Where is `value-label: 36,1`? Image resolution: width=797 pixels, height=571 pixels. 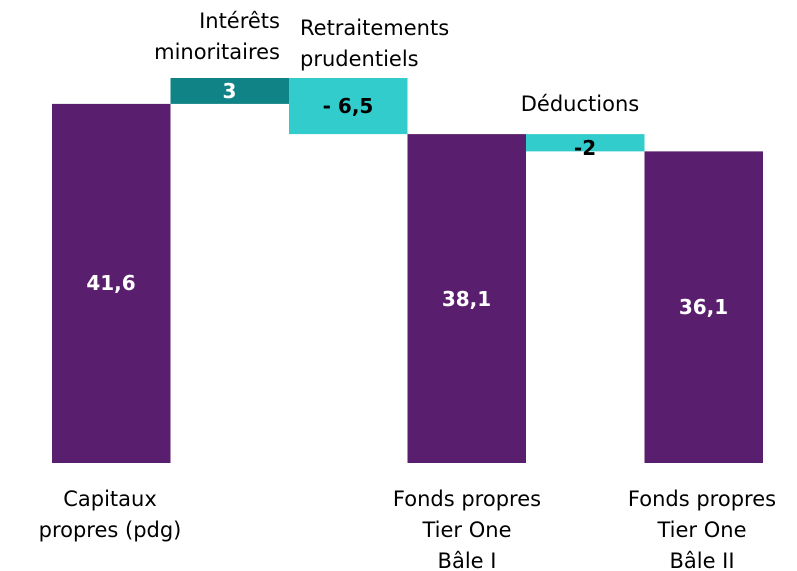
value-label: 36,1 is located at coordinates (703, 307).